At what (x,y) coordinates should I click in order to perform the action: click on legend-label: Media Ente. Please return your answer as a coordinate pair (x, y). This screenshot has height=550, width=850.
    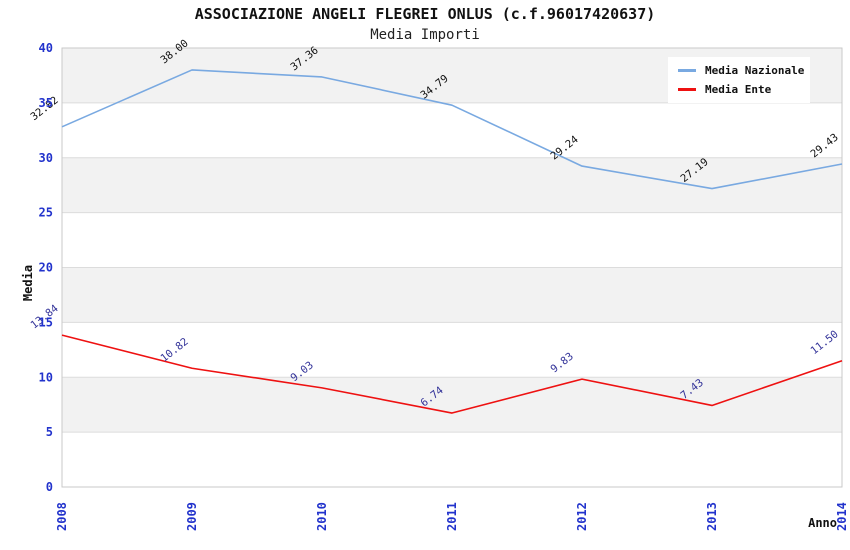
    Looking at the image, I should click on (738, 89).